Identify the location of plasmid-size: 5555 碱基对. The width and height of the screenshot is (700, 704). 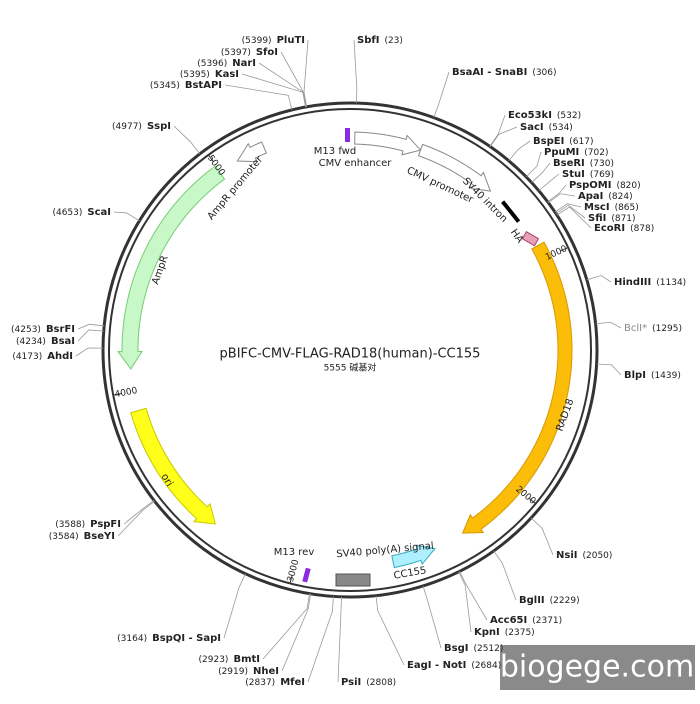
(350, 368).